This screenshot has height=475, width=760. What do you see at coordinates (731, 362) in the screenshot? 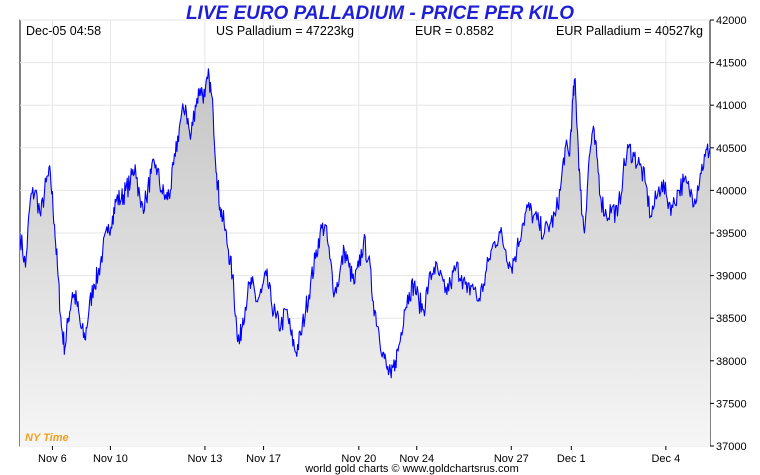
I see `y-tick-label: 38000` at bounding box center [731, 362].